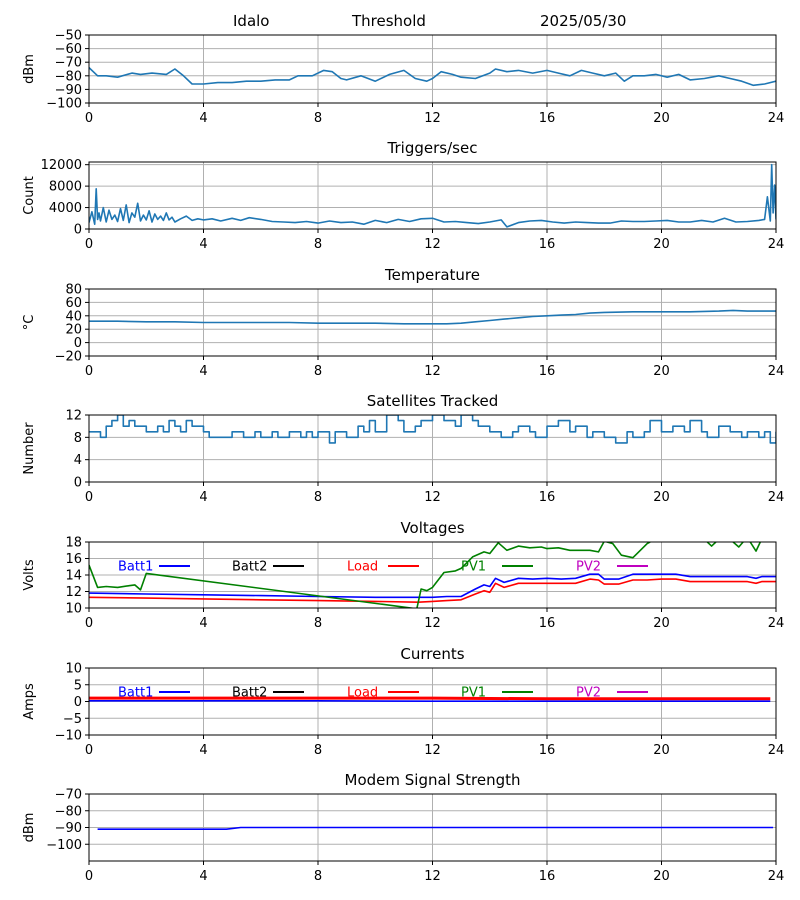 The image size is (800, 900). What do you see at coordinates (432, 401) in the screenshot?
I see `chart-title: Satellites Tracked` at bounding box center [432, 401].